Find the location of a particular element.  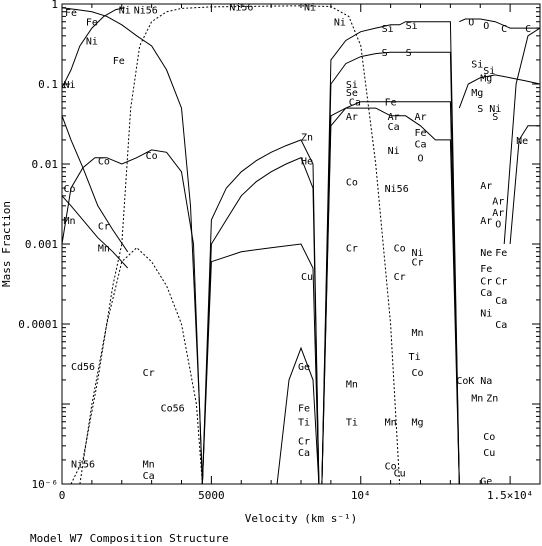

series-line-mg is located at coordinates (499, 91).